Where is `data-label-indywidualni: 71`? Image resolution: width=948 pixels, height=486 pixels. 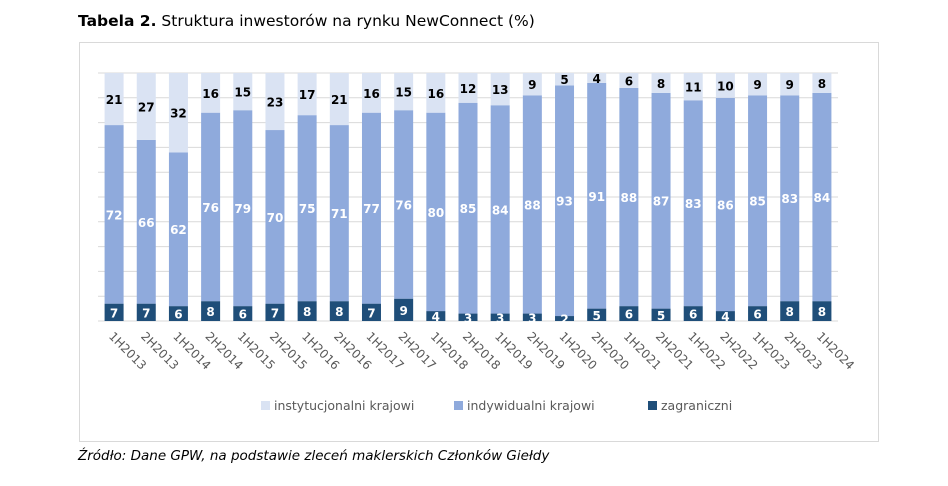
data-label-indywidualni: 71 is located at coordinates (339, 214).